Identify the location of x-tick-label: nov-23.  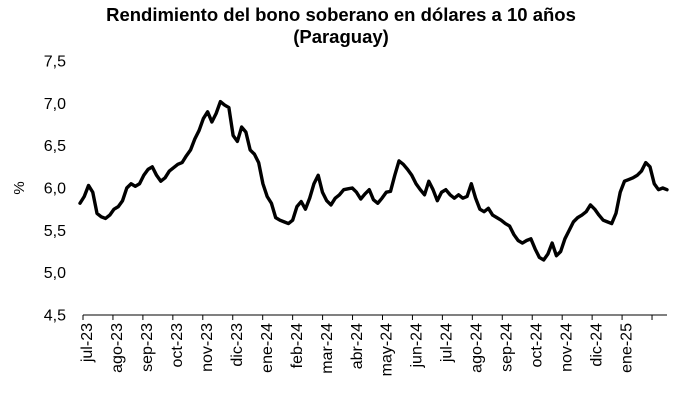
(207, 347).